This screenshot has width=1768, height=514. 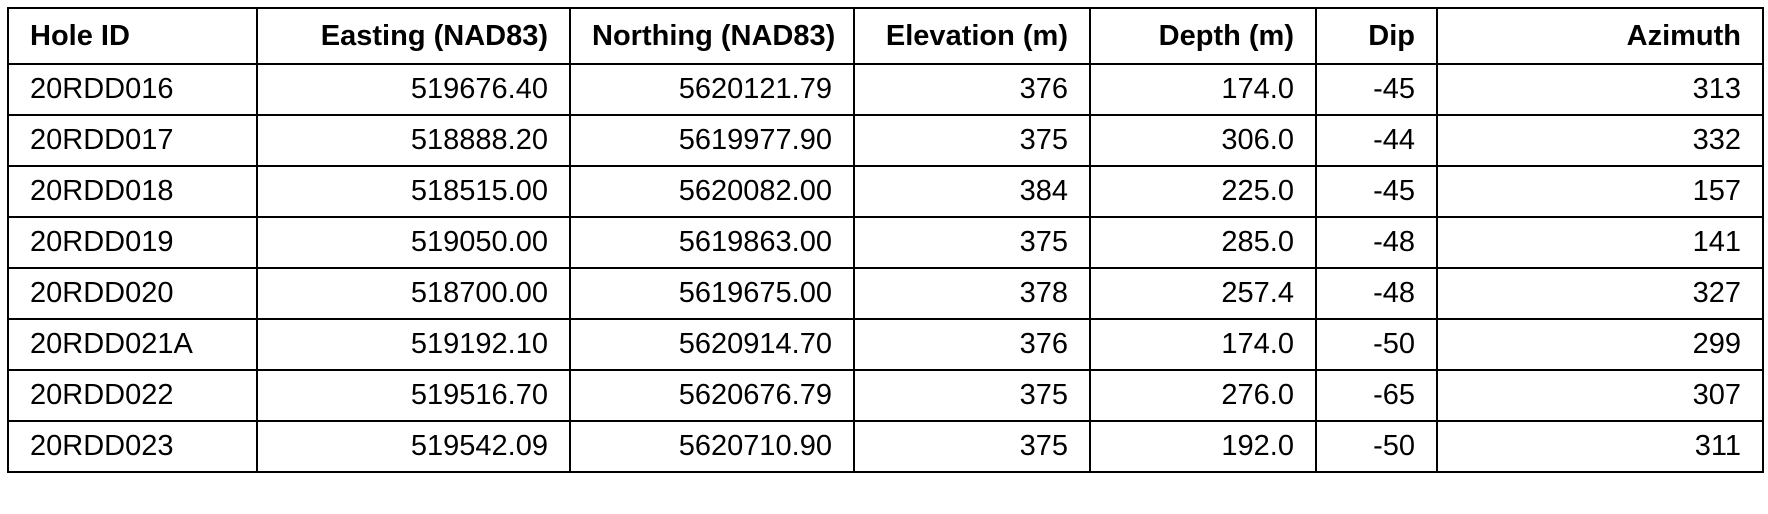 What do you see at coordinates (1600, 344) in the screenshot?
I see `cell-azimuth: 299` at bounding box center [1600, 344].